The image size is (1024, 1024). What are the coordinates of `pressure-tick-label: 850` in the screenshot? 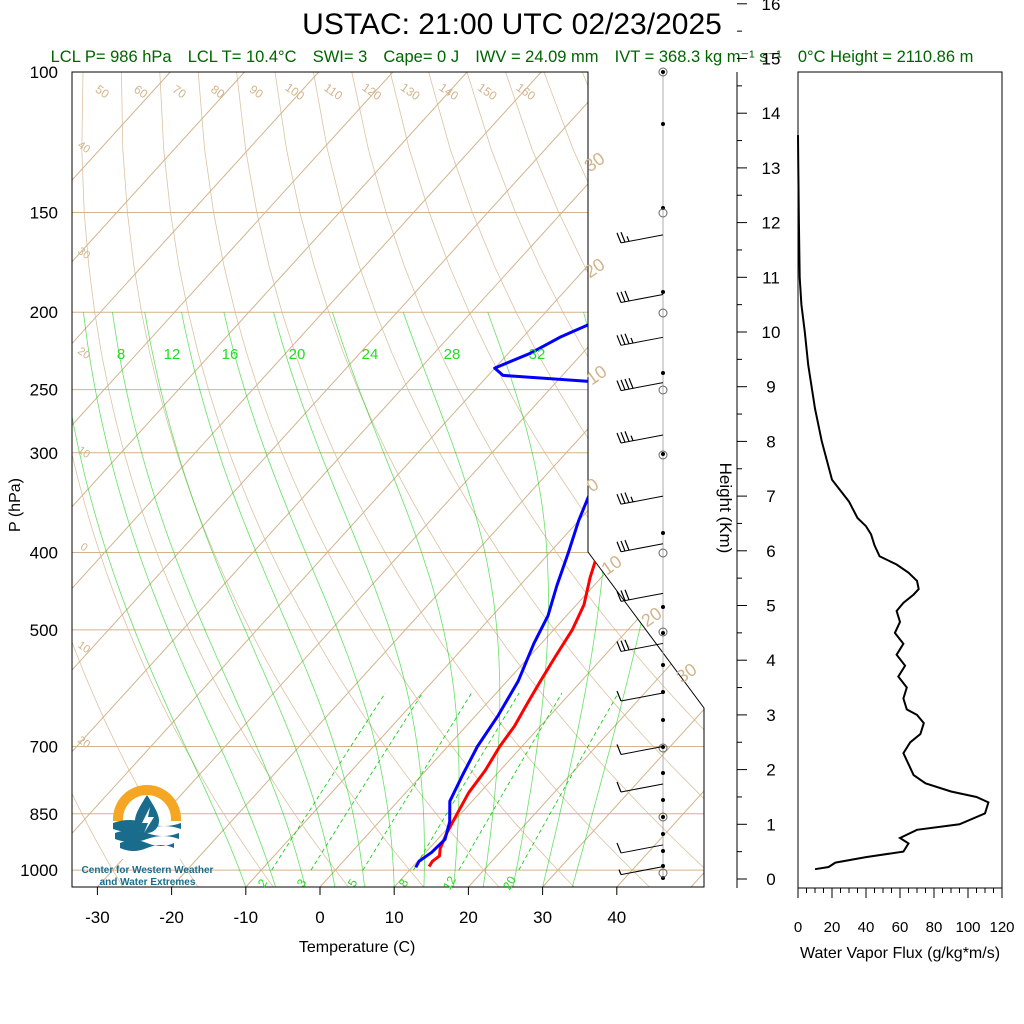 It's located at (44, 814).